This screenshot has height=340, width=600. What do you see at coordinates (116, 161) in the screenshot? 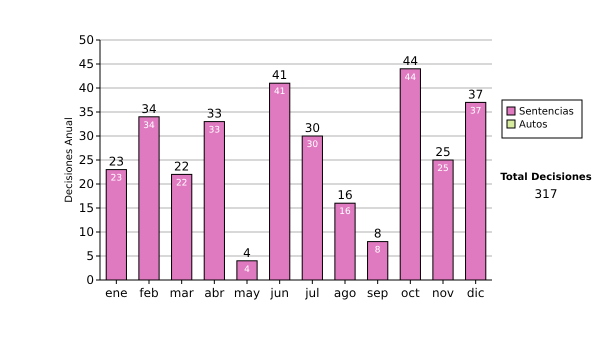
I see `total-label: 23` at bounding box center [116, 161].